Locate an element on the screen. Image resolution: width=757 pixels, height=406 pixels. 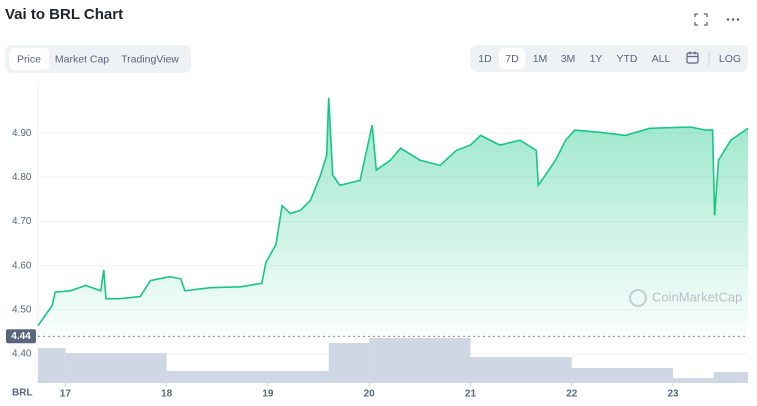
range-button: ALL is located at coordinates (661, 59).